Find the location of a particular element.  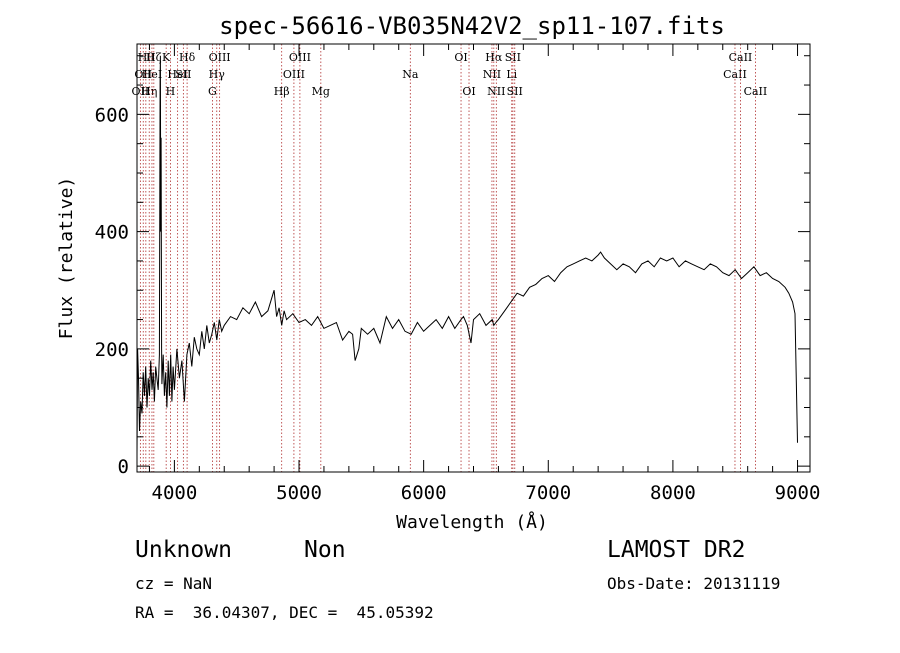

x-tick-label: 6000 is located at coordinates (424, 493).